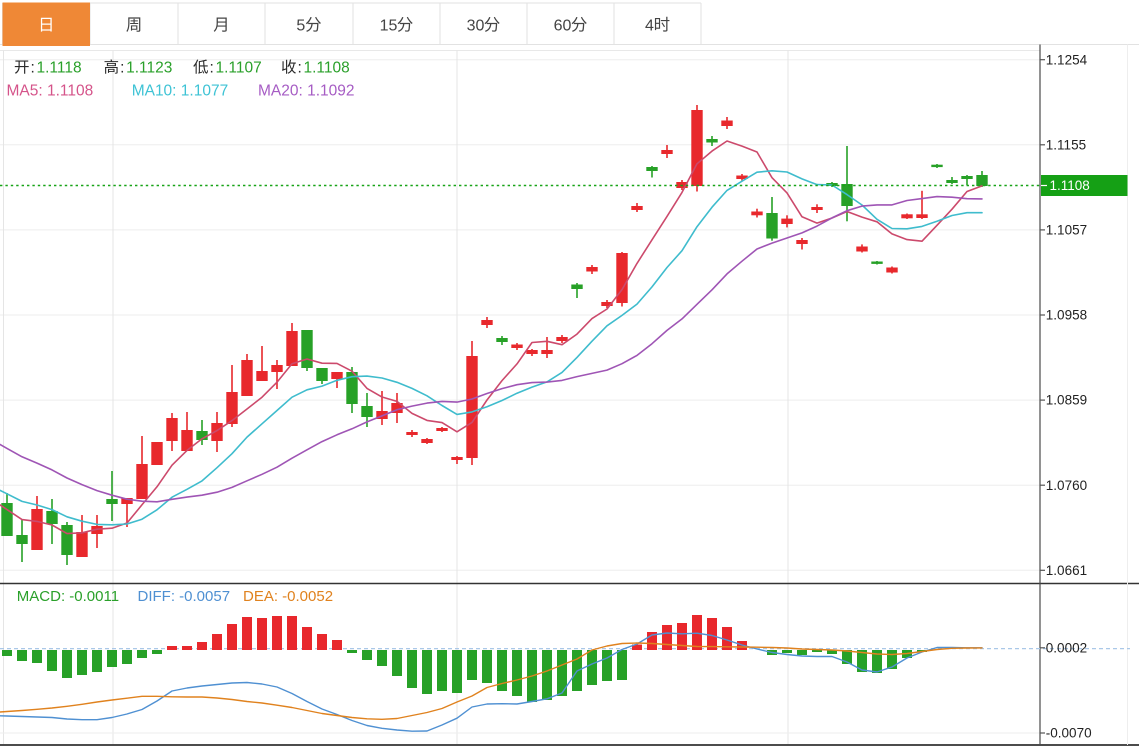  I want to click on svg-text: 1.0760, so click(1066, 485).